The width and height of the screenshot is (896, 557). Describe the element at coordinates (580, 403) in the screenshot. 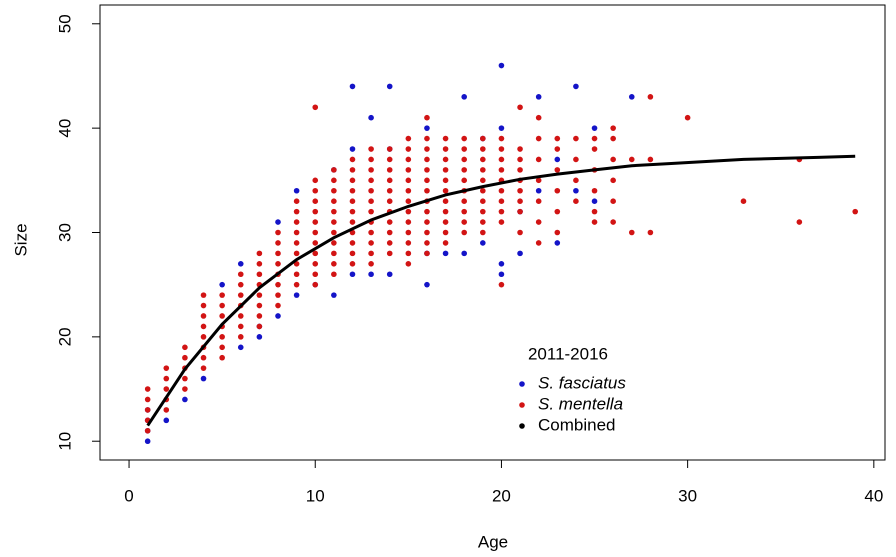

I see `legend-label: S. mentella` at that location.